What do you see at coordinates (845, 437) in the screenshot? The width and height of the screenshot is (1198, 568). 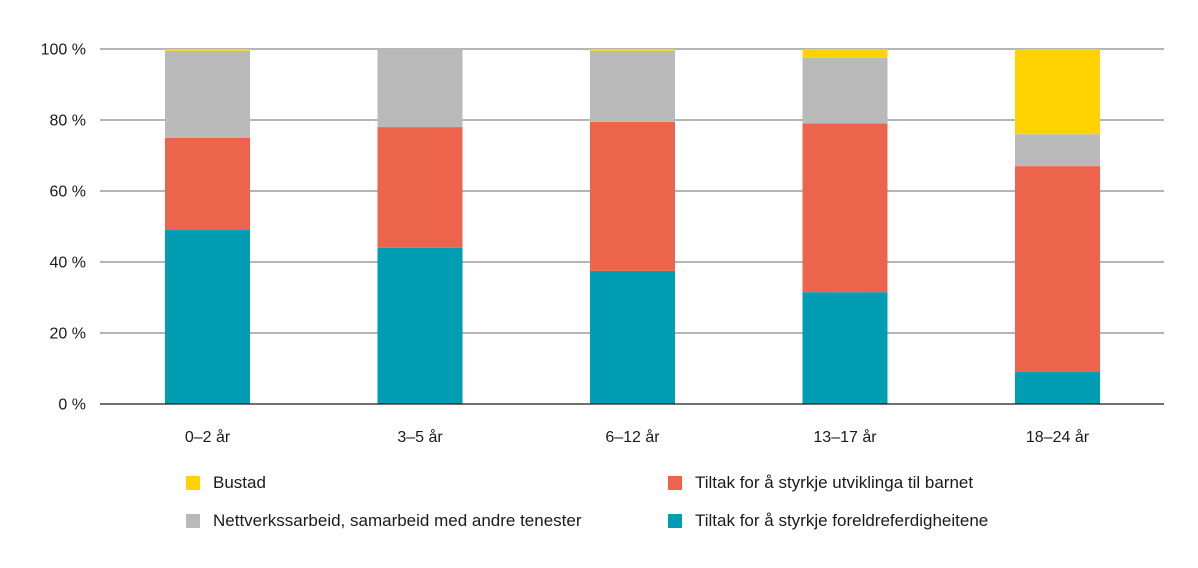 I see `x-tick-label: 13–17 år` at bounding box center [845, 437].